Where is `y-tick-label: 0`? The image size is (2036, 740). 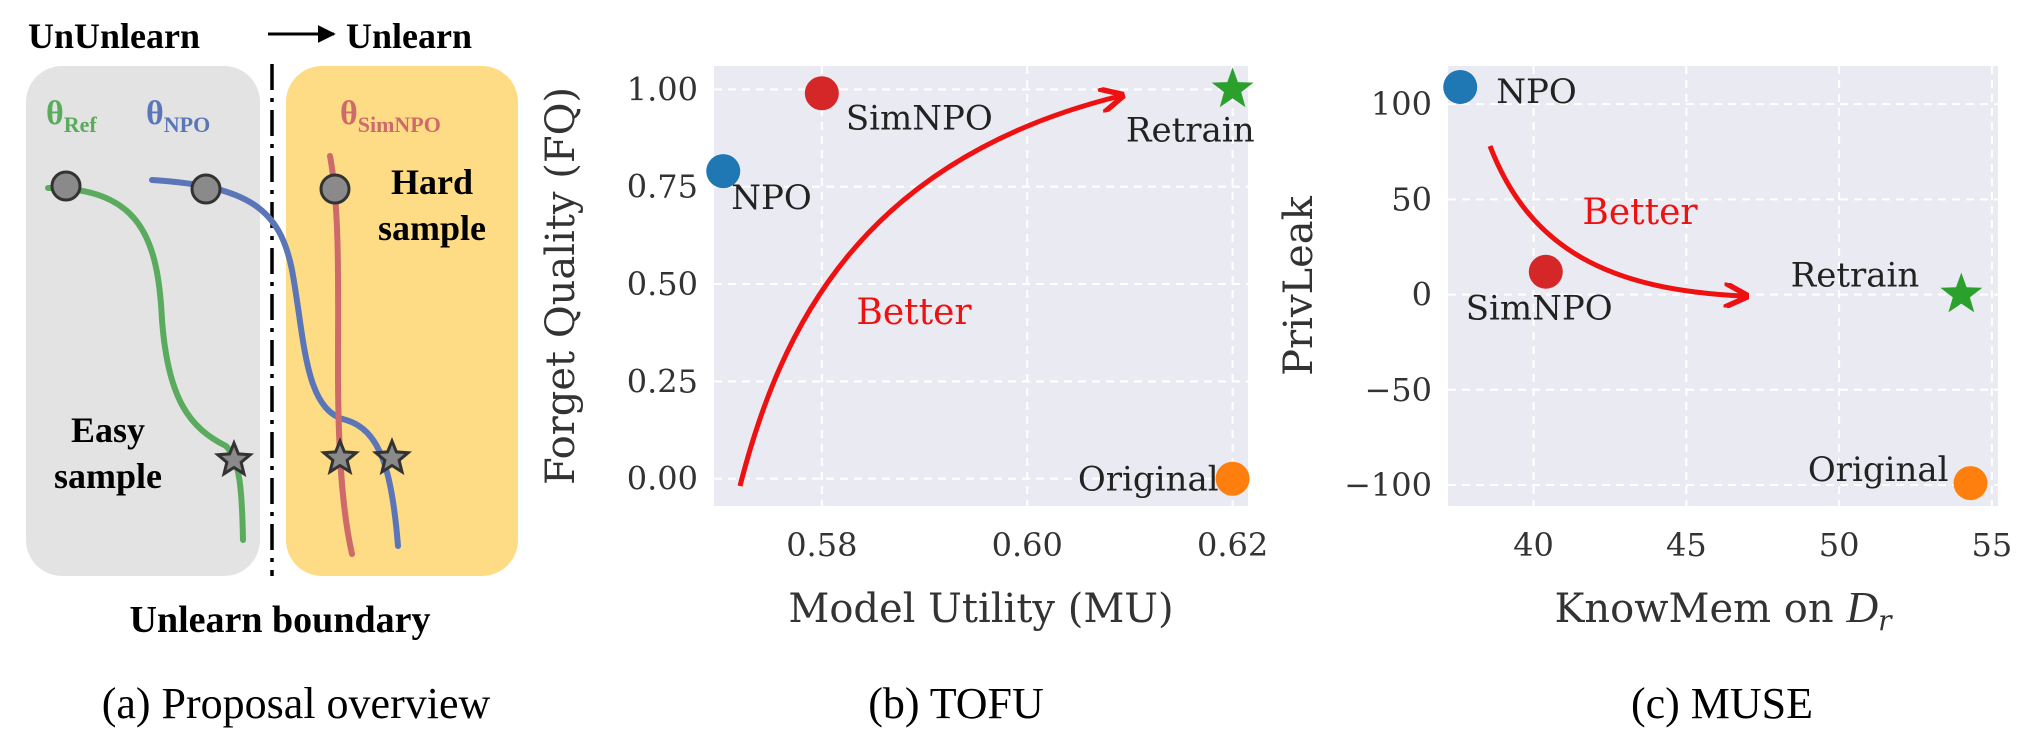 y-tick-label: 0 is located at coordinates (1422, 295).